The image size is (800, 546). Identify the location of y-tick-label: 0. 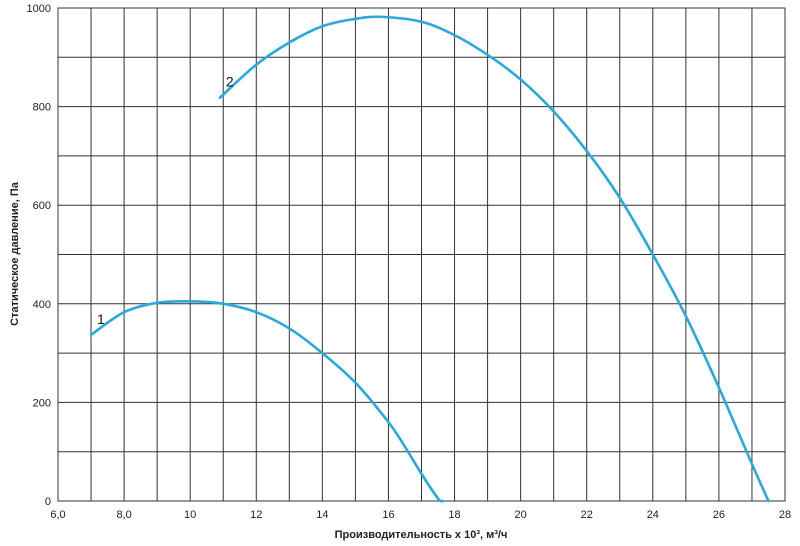
(48, 502).